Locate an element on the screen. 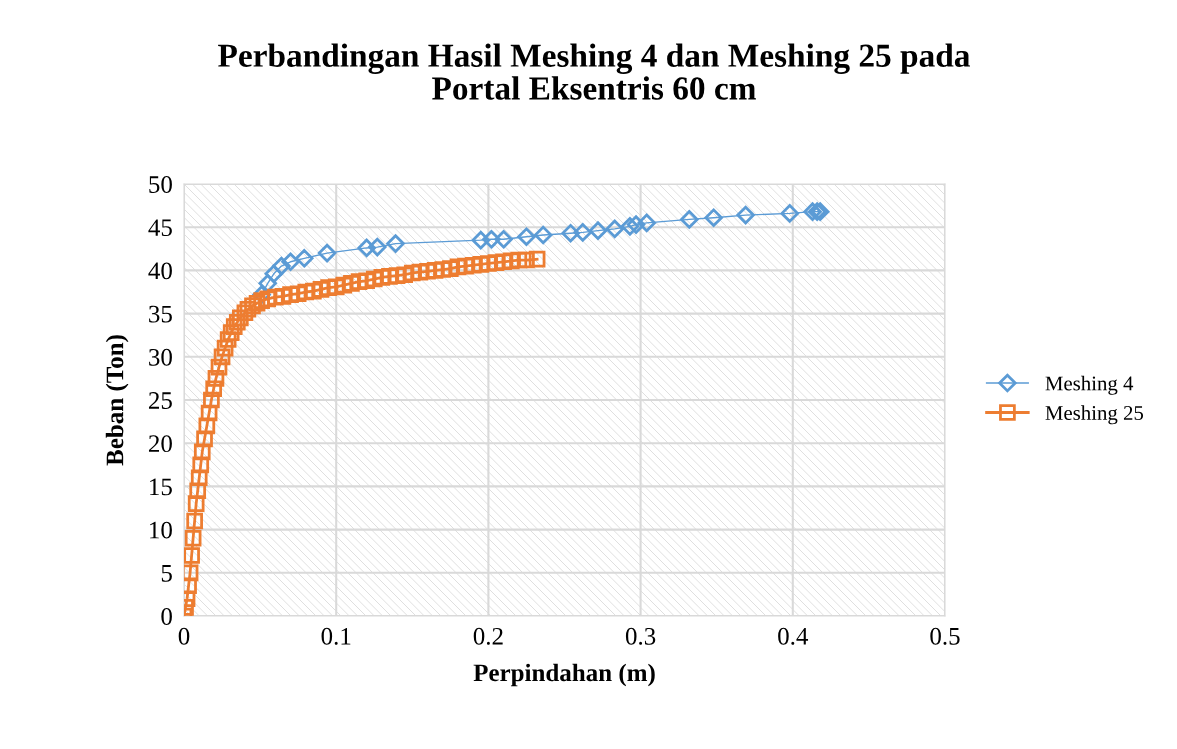 This screenshot has height=749, width=1177. legend-label: Meshing 4 is located at coordinates (1089, 385).